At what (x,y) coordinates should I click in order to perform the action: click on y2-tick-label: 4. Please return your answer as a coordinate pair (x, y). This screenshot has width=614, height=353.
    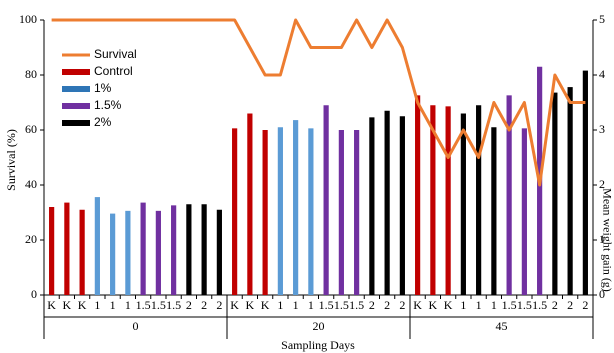
    Looking at the image, I should click on (602, 74).